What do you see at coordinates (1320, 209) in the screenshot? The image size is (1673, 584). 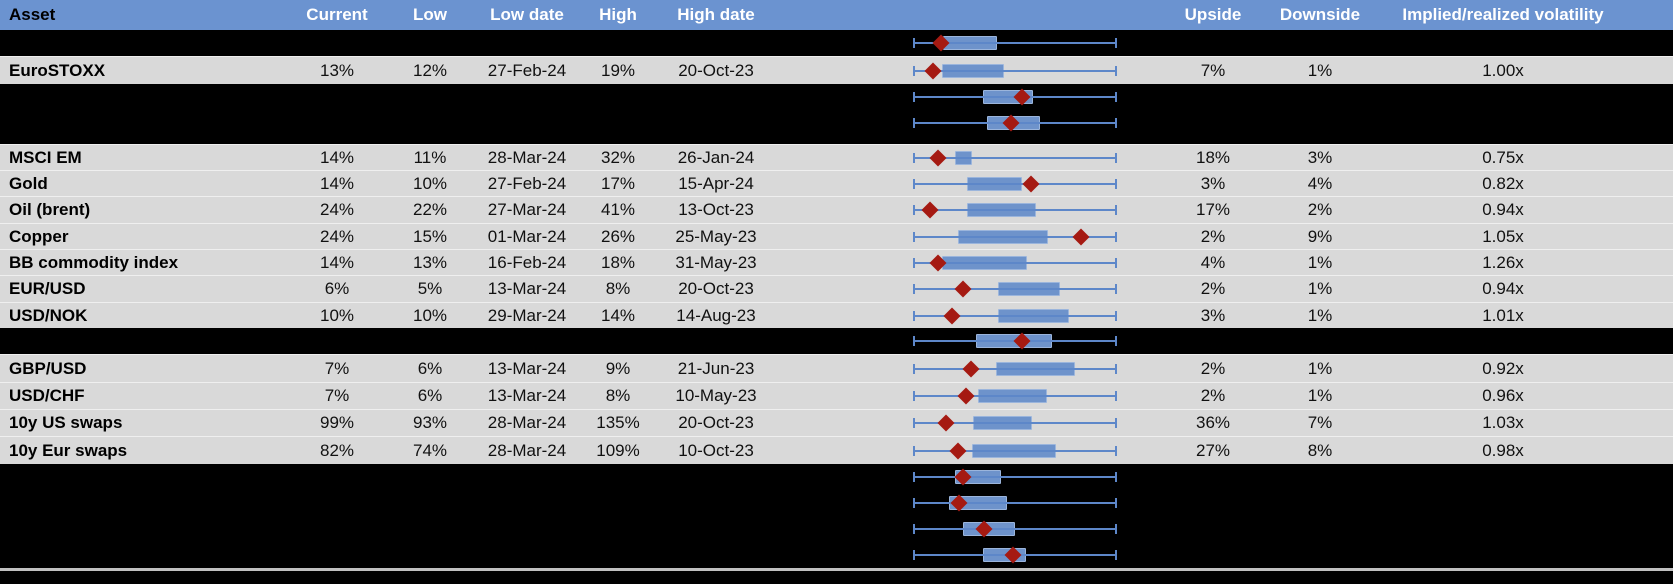 I see `downside-value: 2%` at bounding box center [1320, 209].